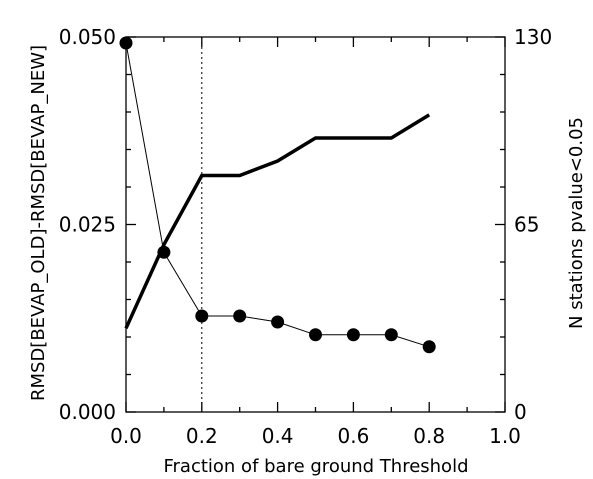  Describe the element at coordinates (505, 436) in the screenshot. I see `x-tick-label: 1.0` at that location.